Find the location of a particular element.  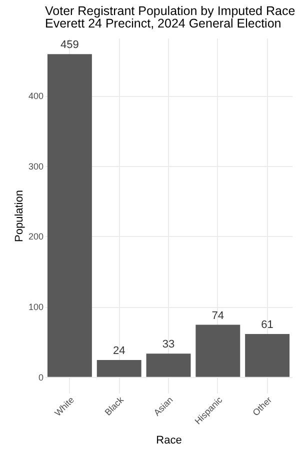

y-axis-title: Population is located at coordinates (19, 216).